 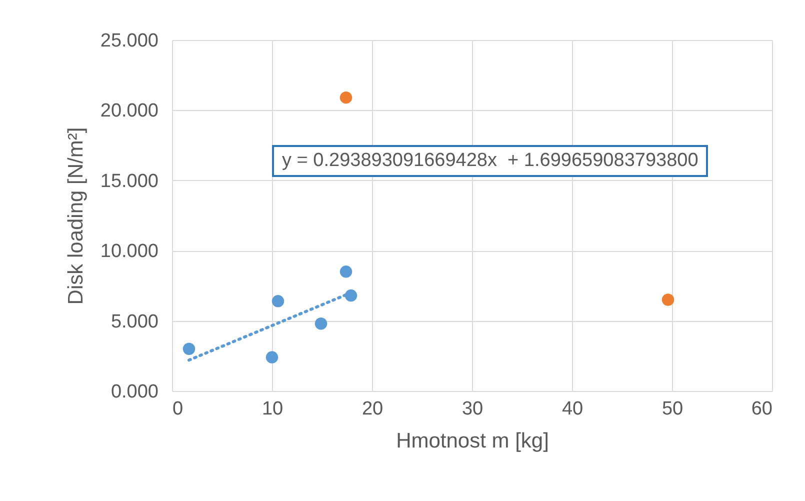 What do you see at coordinates (573, 409) in the screenshot?
I see `x-tick-label: 40` at bounding box center [573, 409].